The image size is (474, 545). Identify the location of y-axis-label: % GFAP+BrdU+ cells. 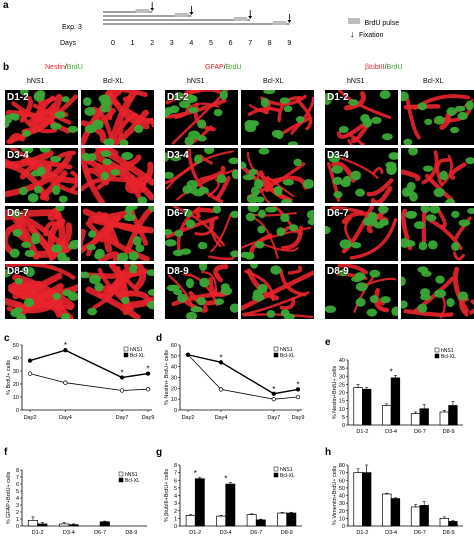
(9, 497).